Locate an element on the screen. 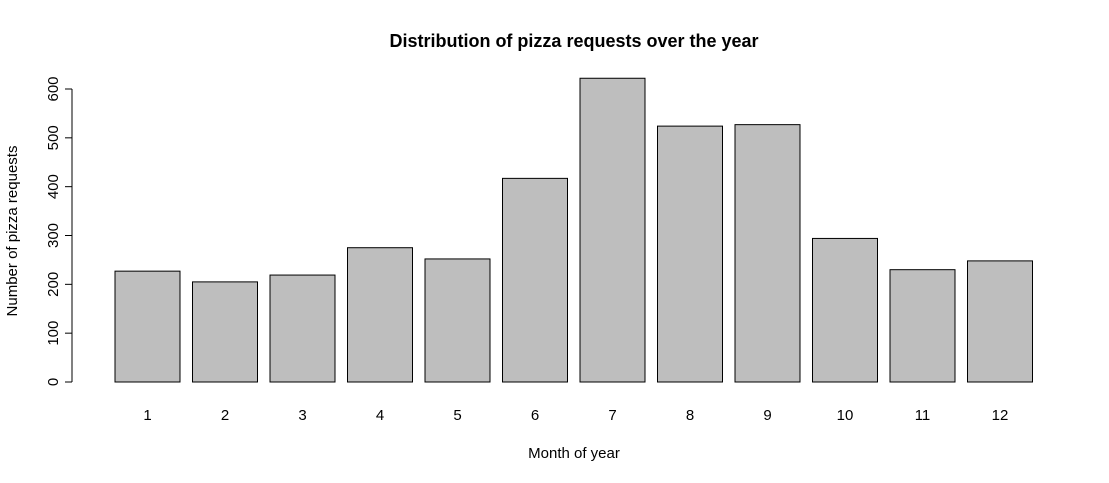 The image size is (1109, 483). x-axis-label: Month of year is located at coordinates (574, 453).